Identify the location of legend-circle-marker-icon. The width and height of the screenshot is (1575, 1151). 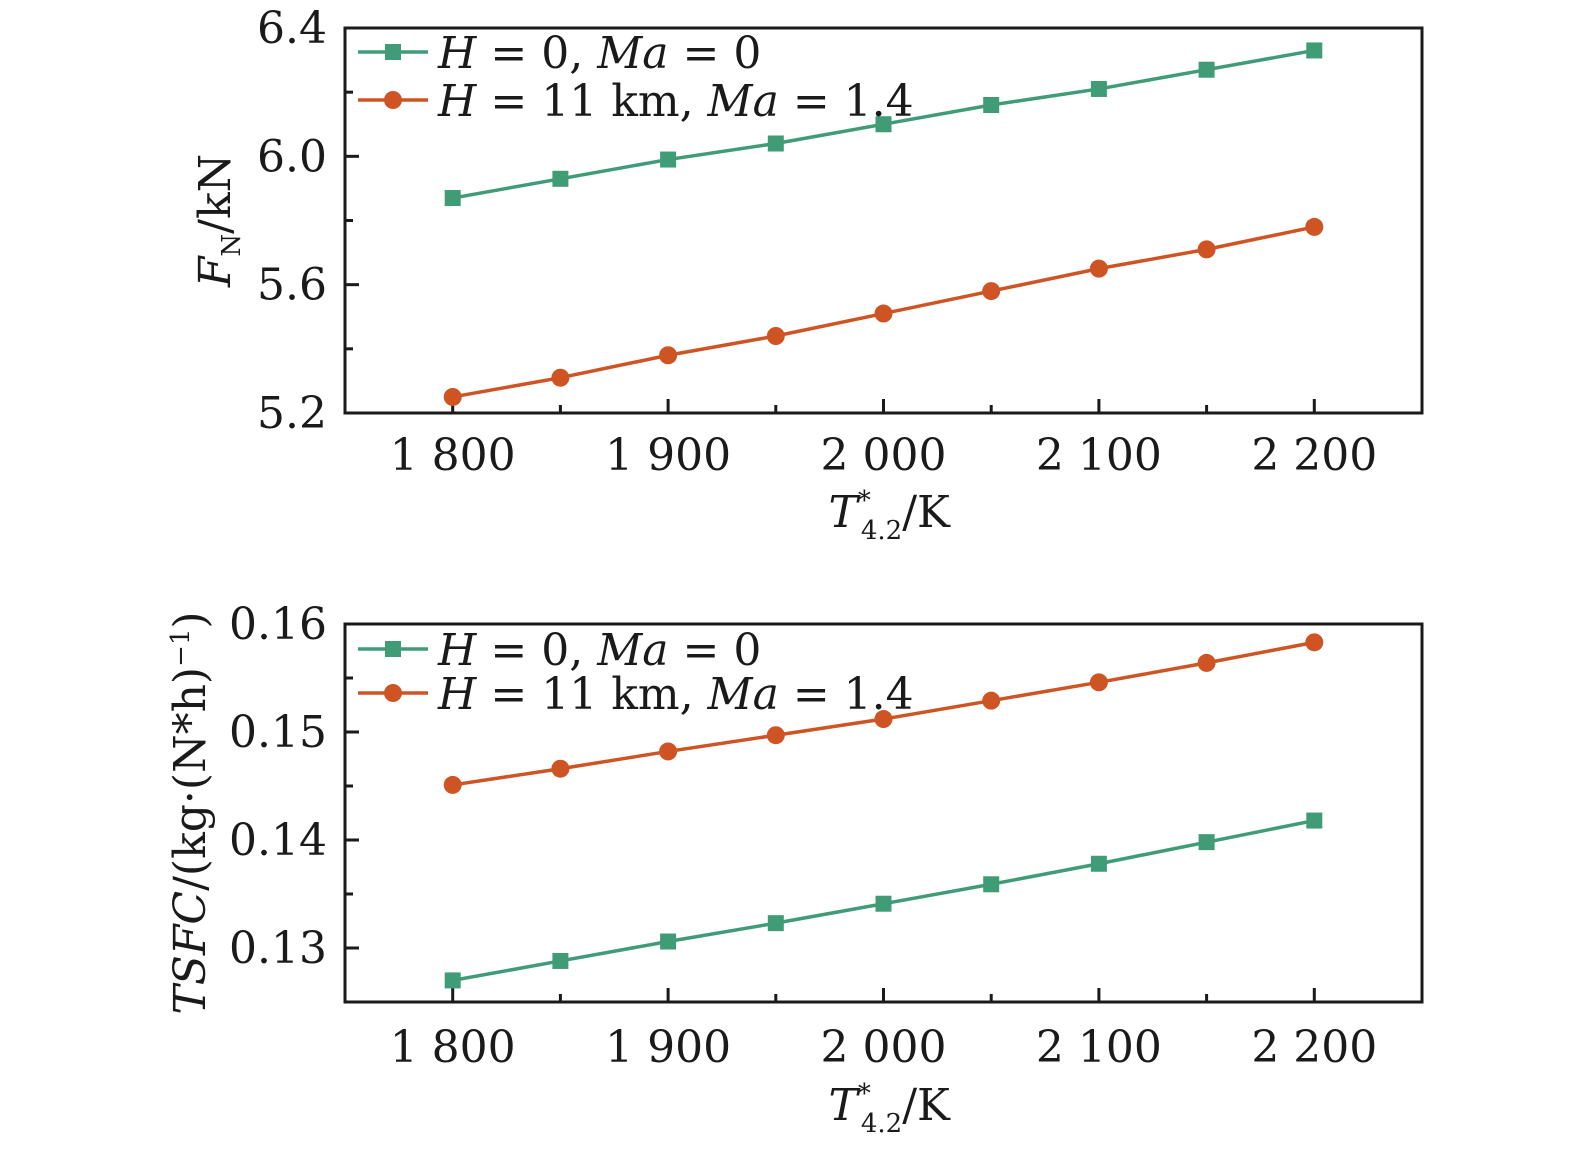
(393, 693).